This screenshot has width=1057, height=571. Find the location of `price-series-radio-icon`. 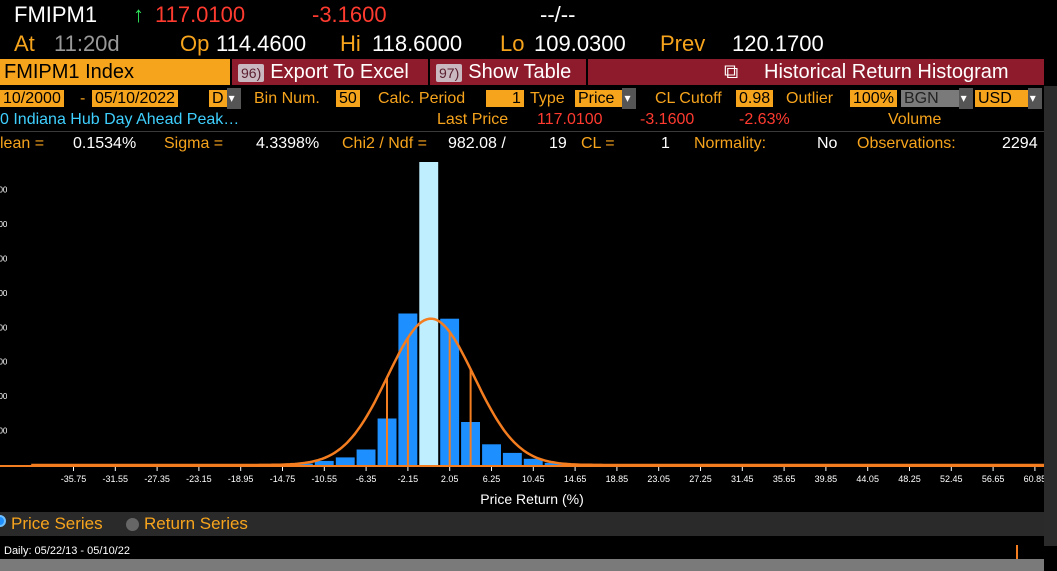

price-series-radio-icon is located at coordinates (3, 521).